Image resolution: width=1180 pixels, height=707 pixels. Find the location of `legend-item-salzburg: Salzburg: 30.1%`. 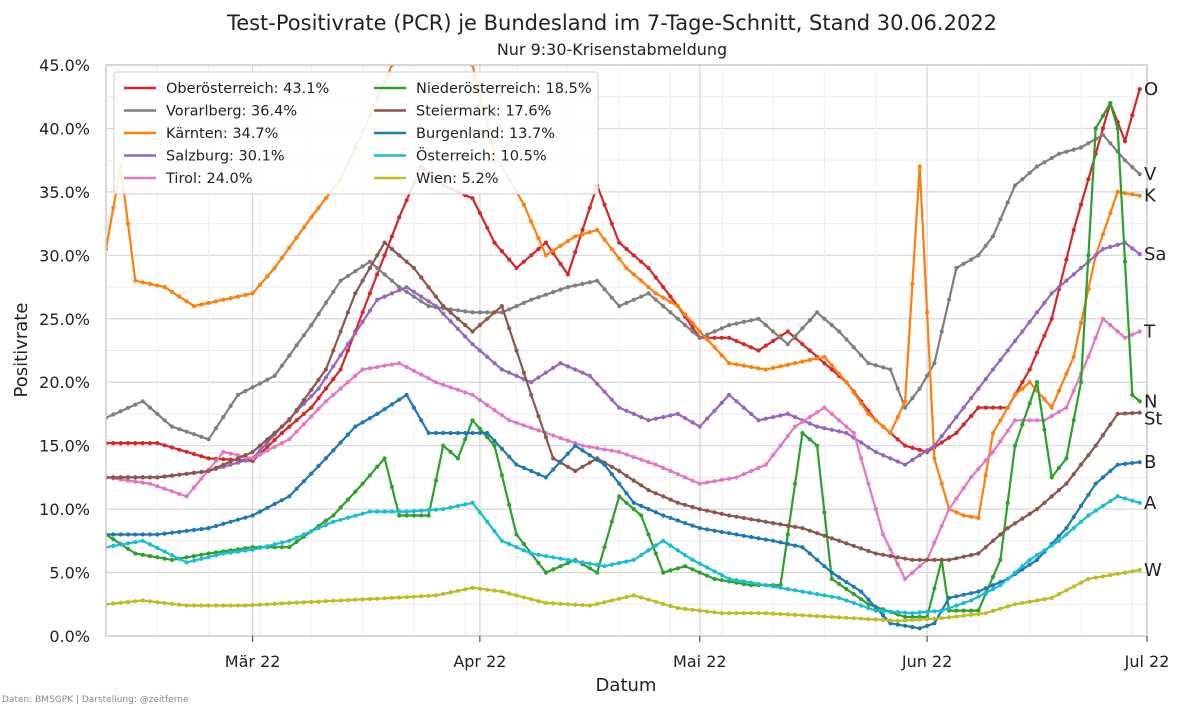

legend-item-salzburg: Salzburg: 30.1% is located at coordinates (204, 157).